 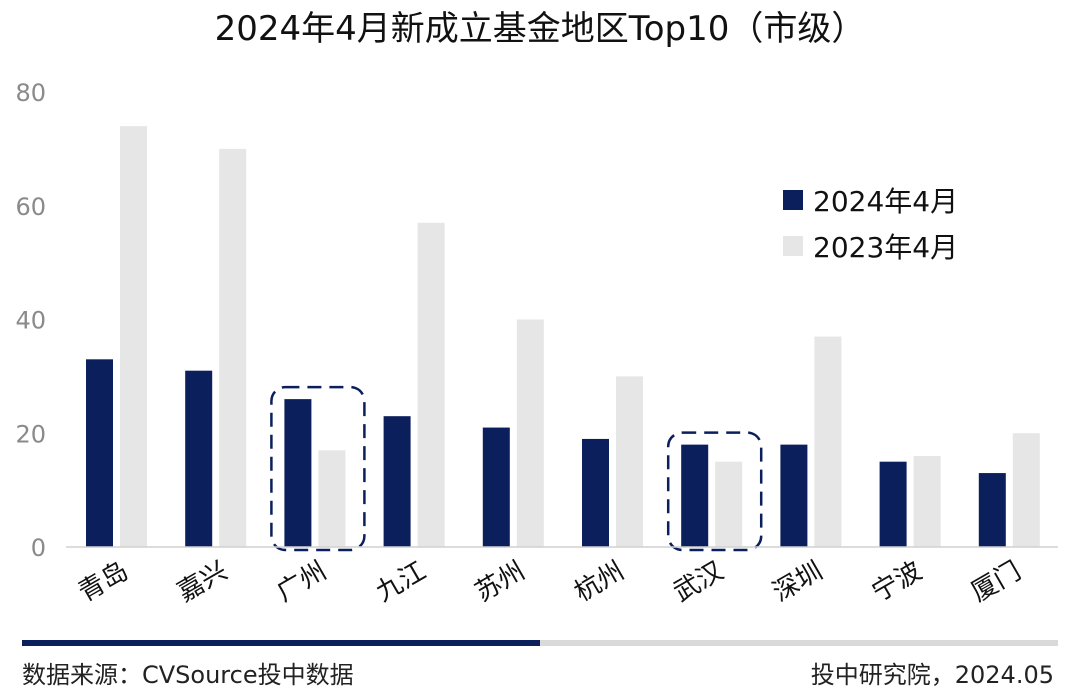 What do you see at coordinates (540, 29) in the screenshot?
I see `chart-title: 2024年4月新成立基金地区Top10（市级）` at bounding box center [540, 29].